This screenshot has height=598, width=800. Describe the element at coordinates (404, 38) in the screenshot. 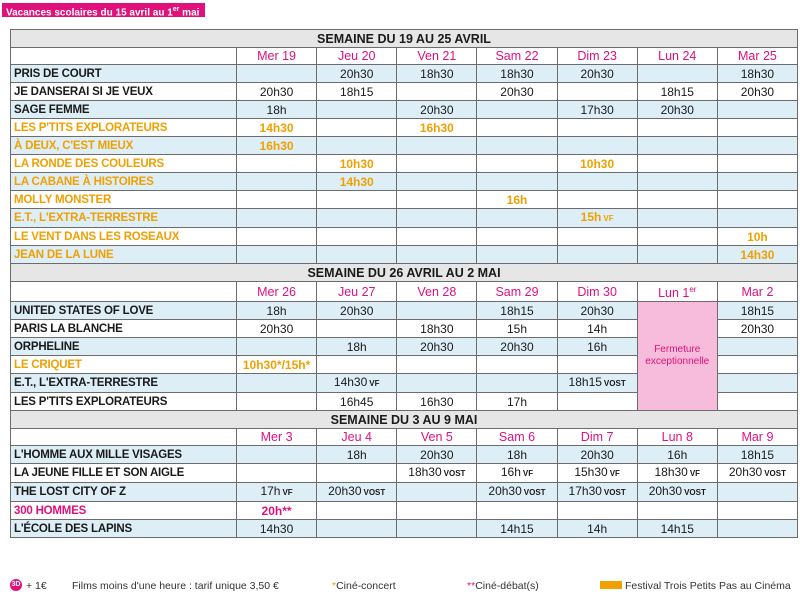

I see `week-title: SEMAINE DU 19 AU 25 AVRIL` at that location.